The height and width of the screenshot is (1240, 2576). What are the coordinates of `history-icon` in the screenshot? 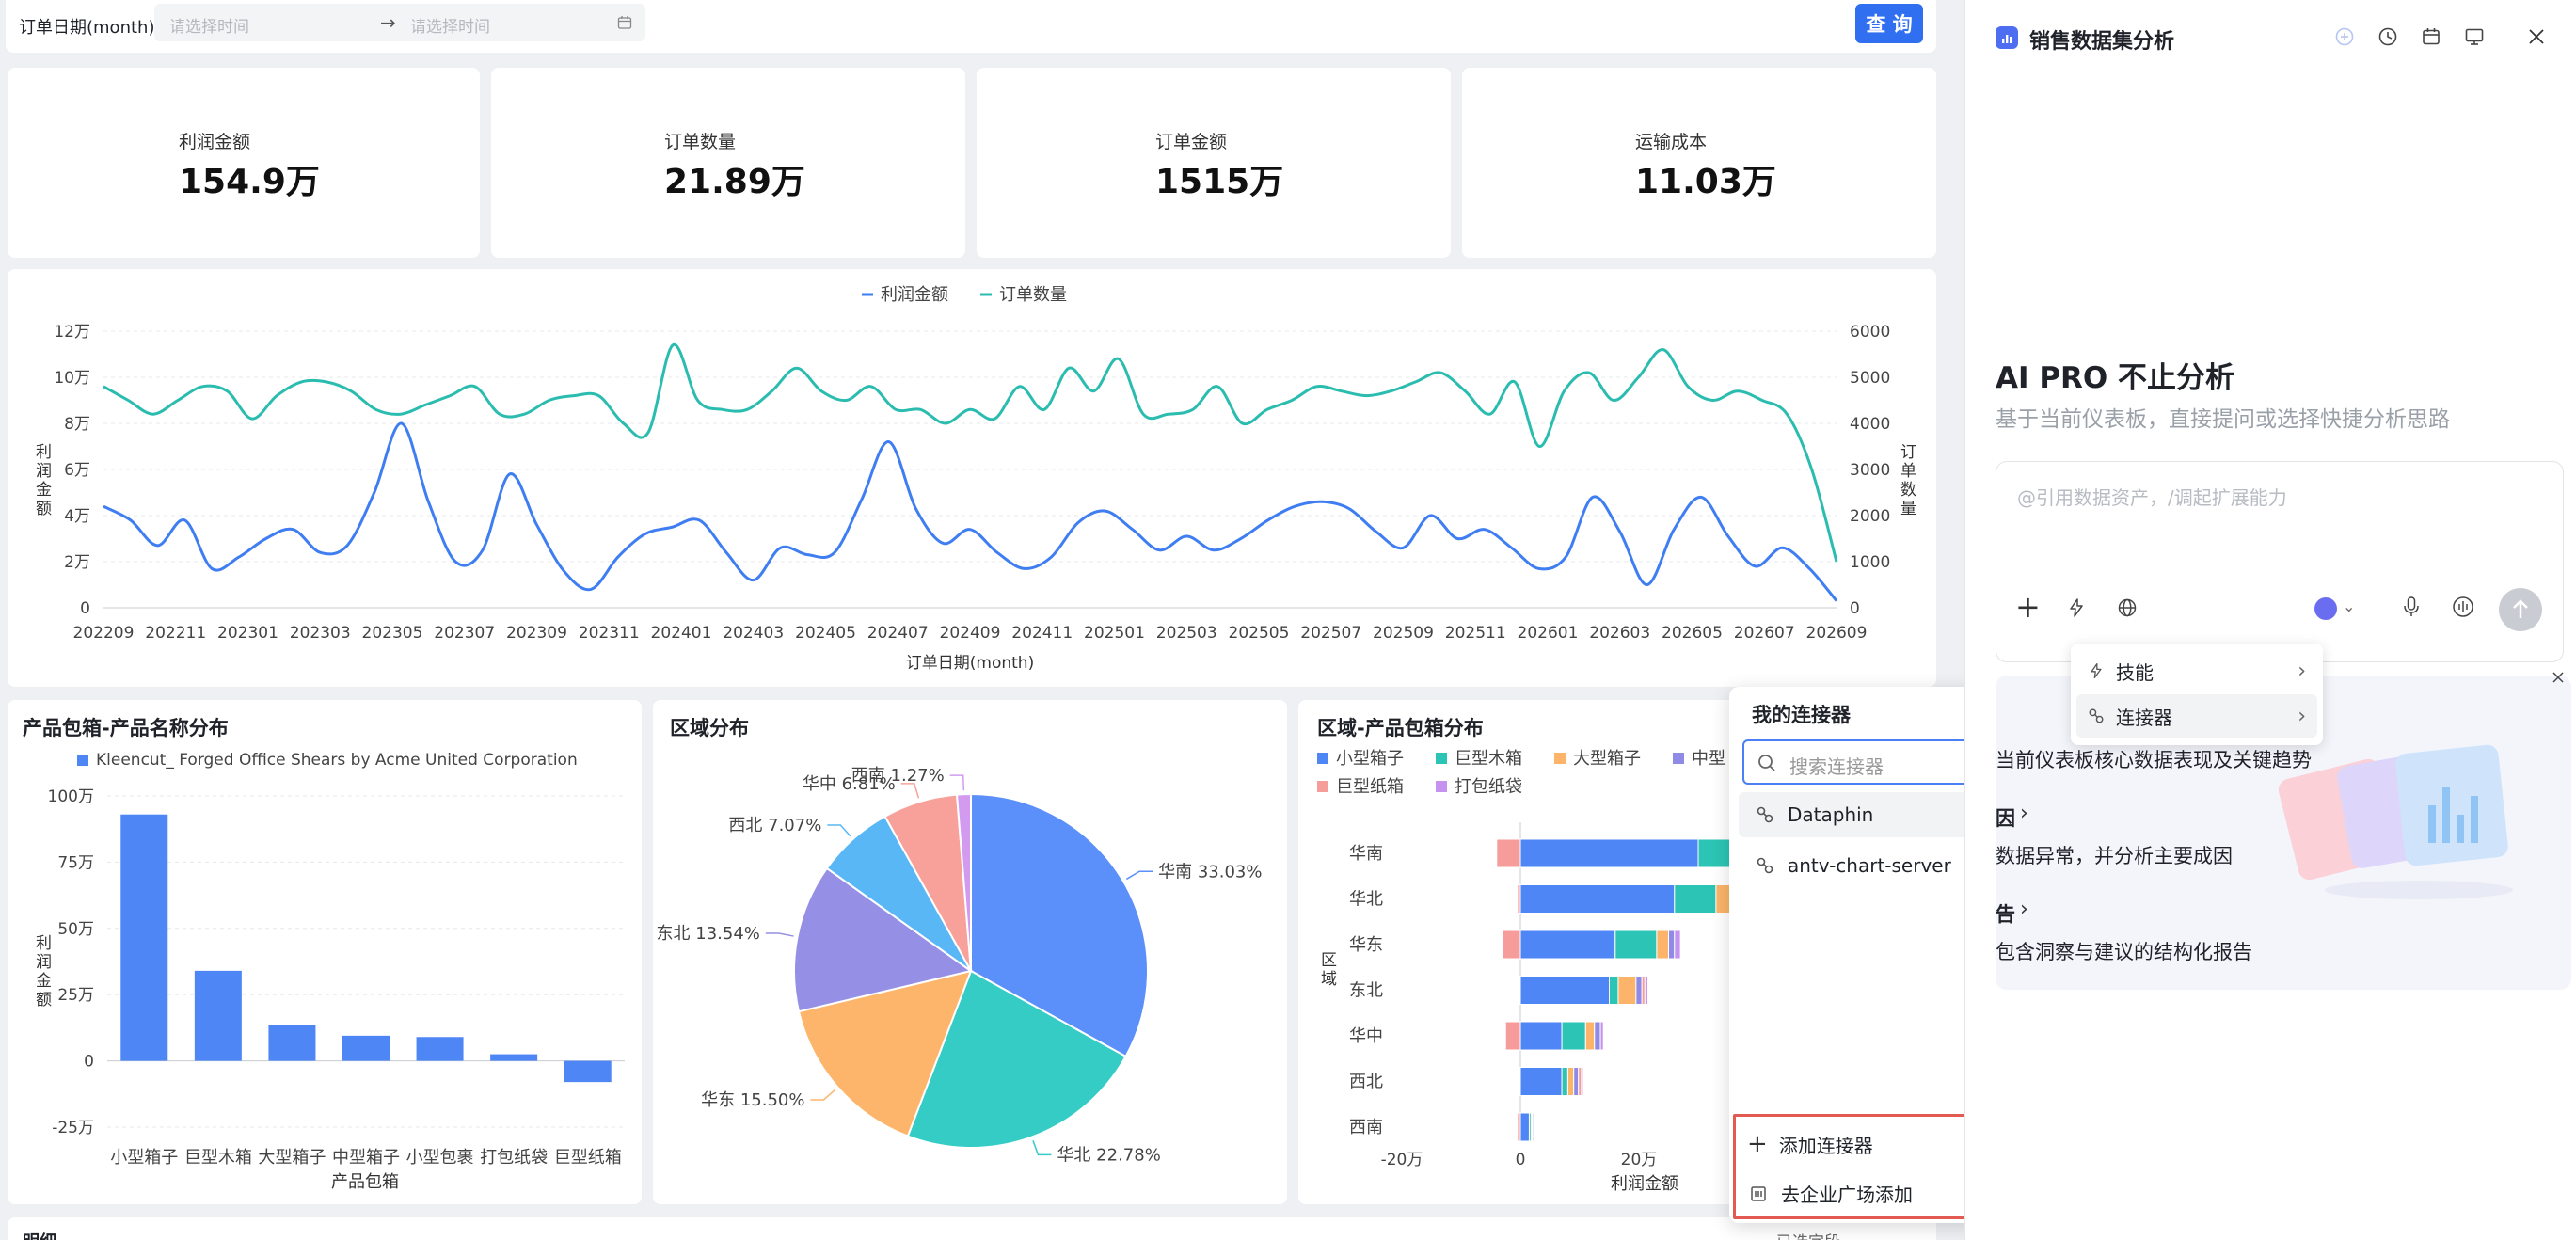 It's located at (2387, 36).